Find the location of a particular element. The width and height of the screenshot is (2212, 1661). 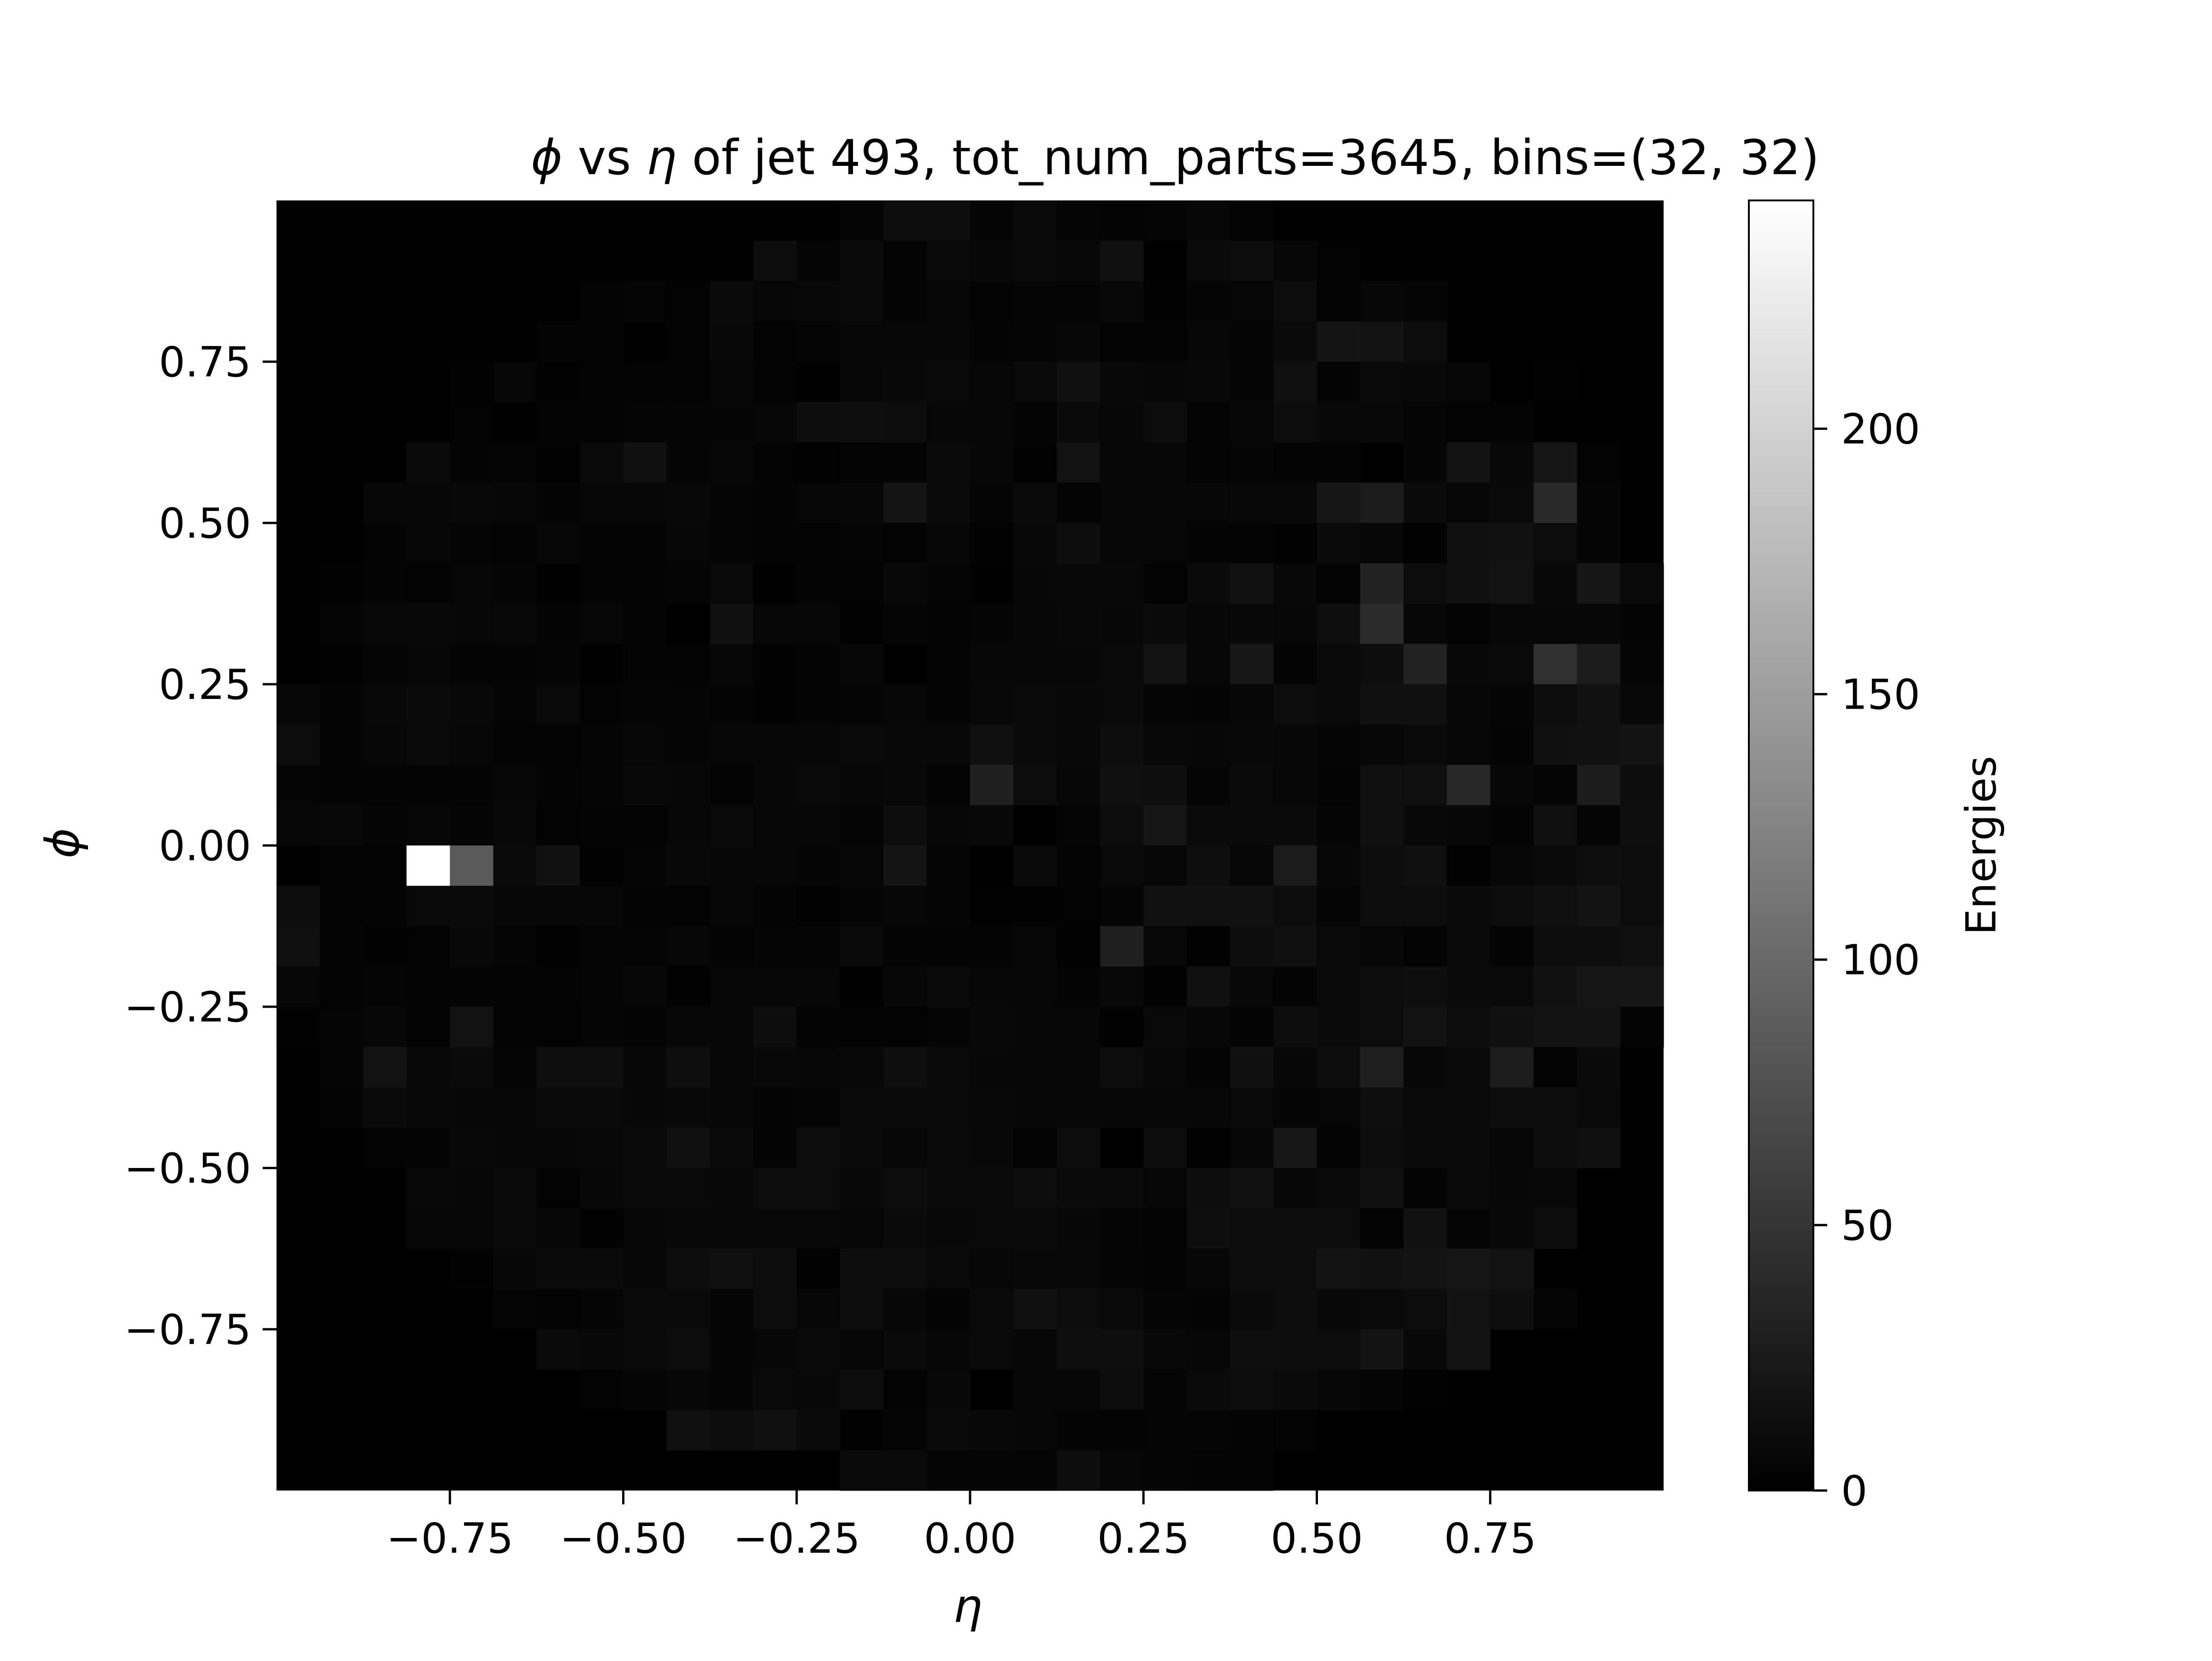

colorbar-tick-label: 200 is located at coordinates (1880, 429).